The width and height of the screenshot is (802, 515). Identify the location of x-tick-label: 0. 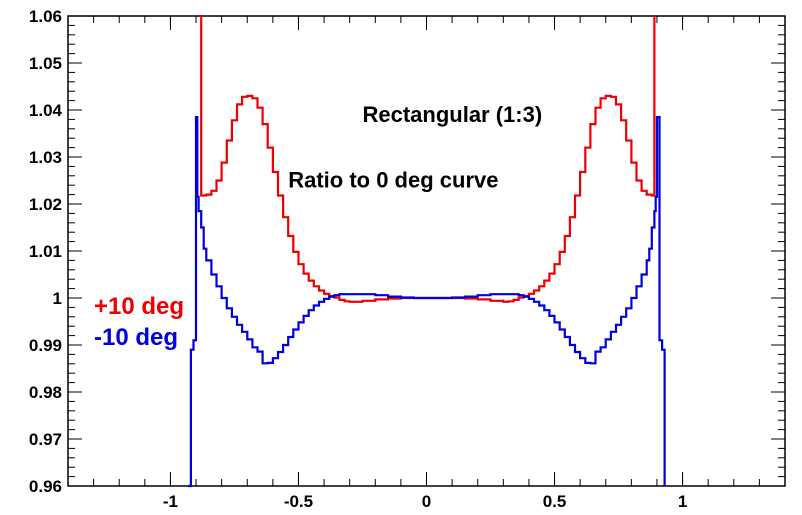
(426, 501).